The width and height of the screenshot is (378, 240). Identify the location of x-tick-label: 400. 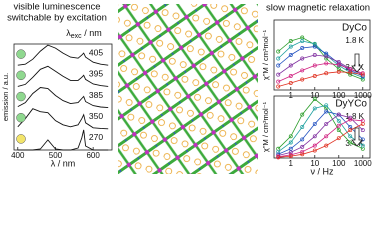
(18, 155).